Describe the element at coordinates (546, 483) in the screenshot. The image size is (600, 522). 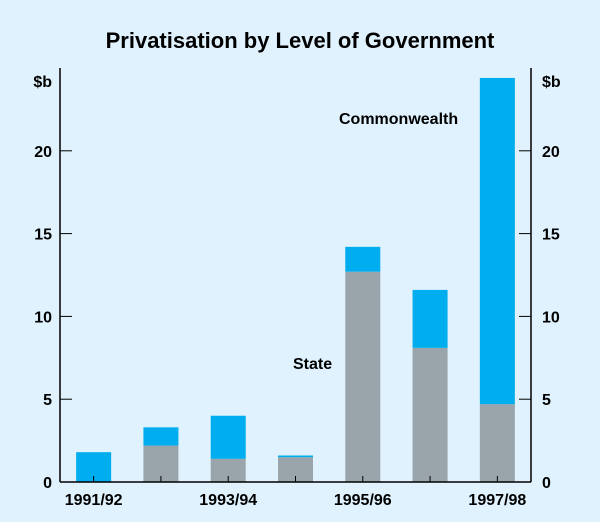
I see `y-tick-label-right: 0` at that location.